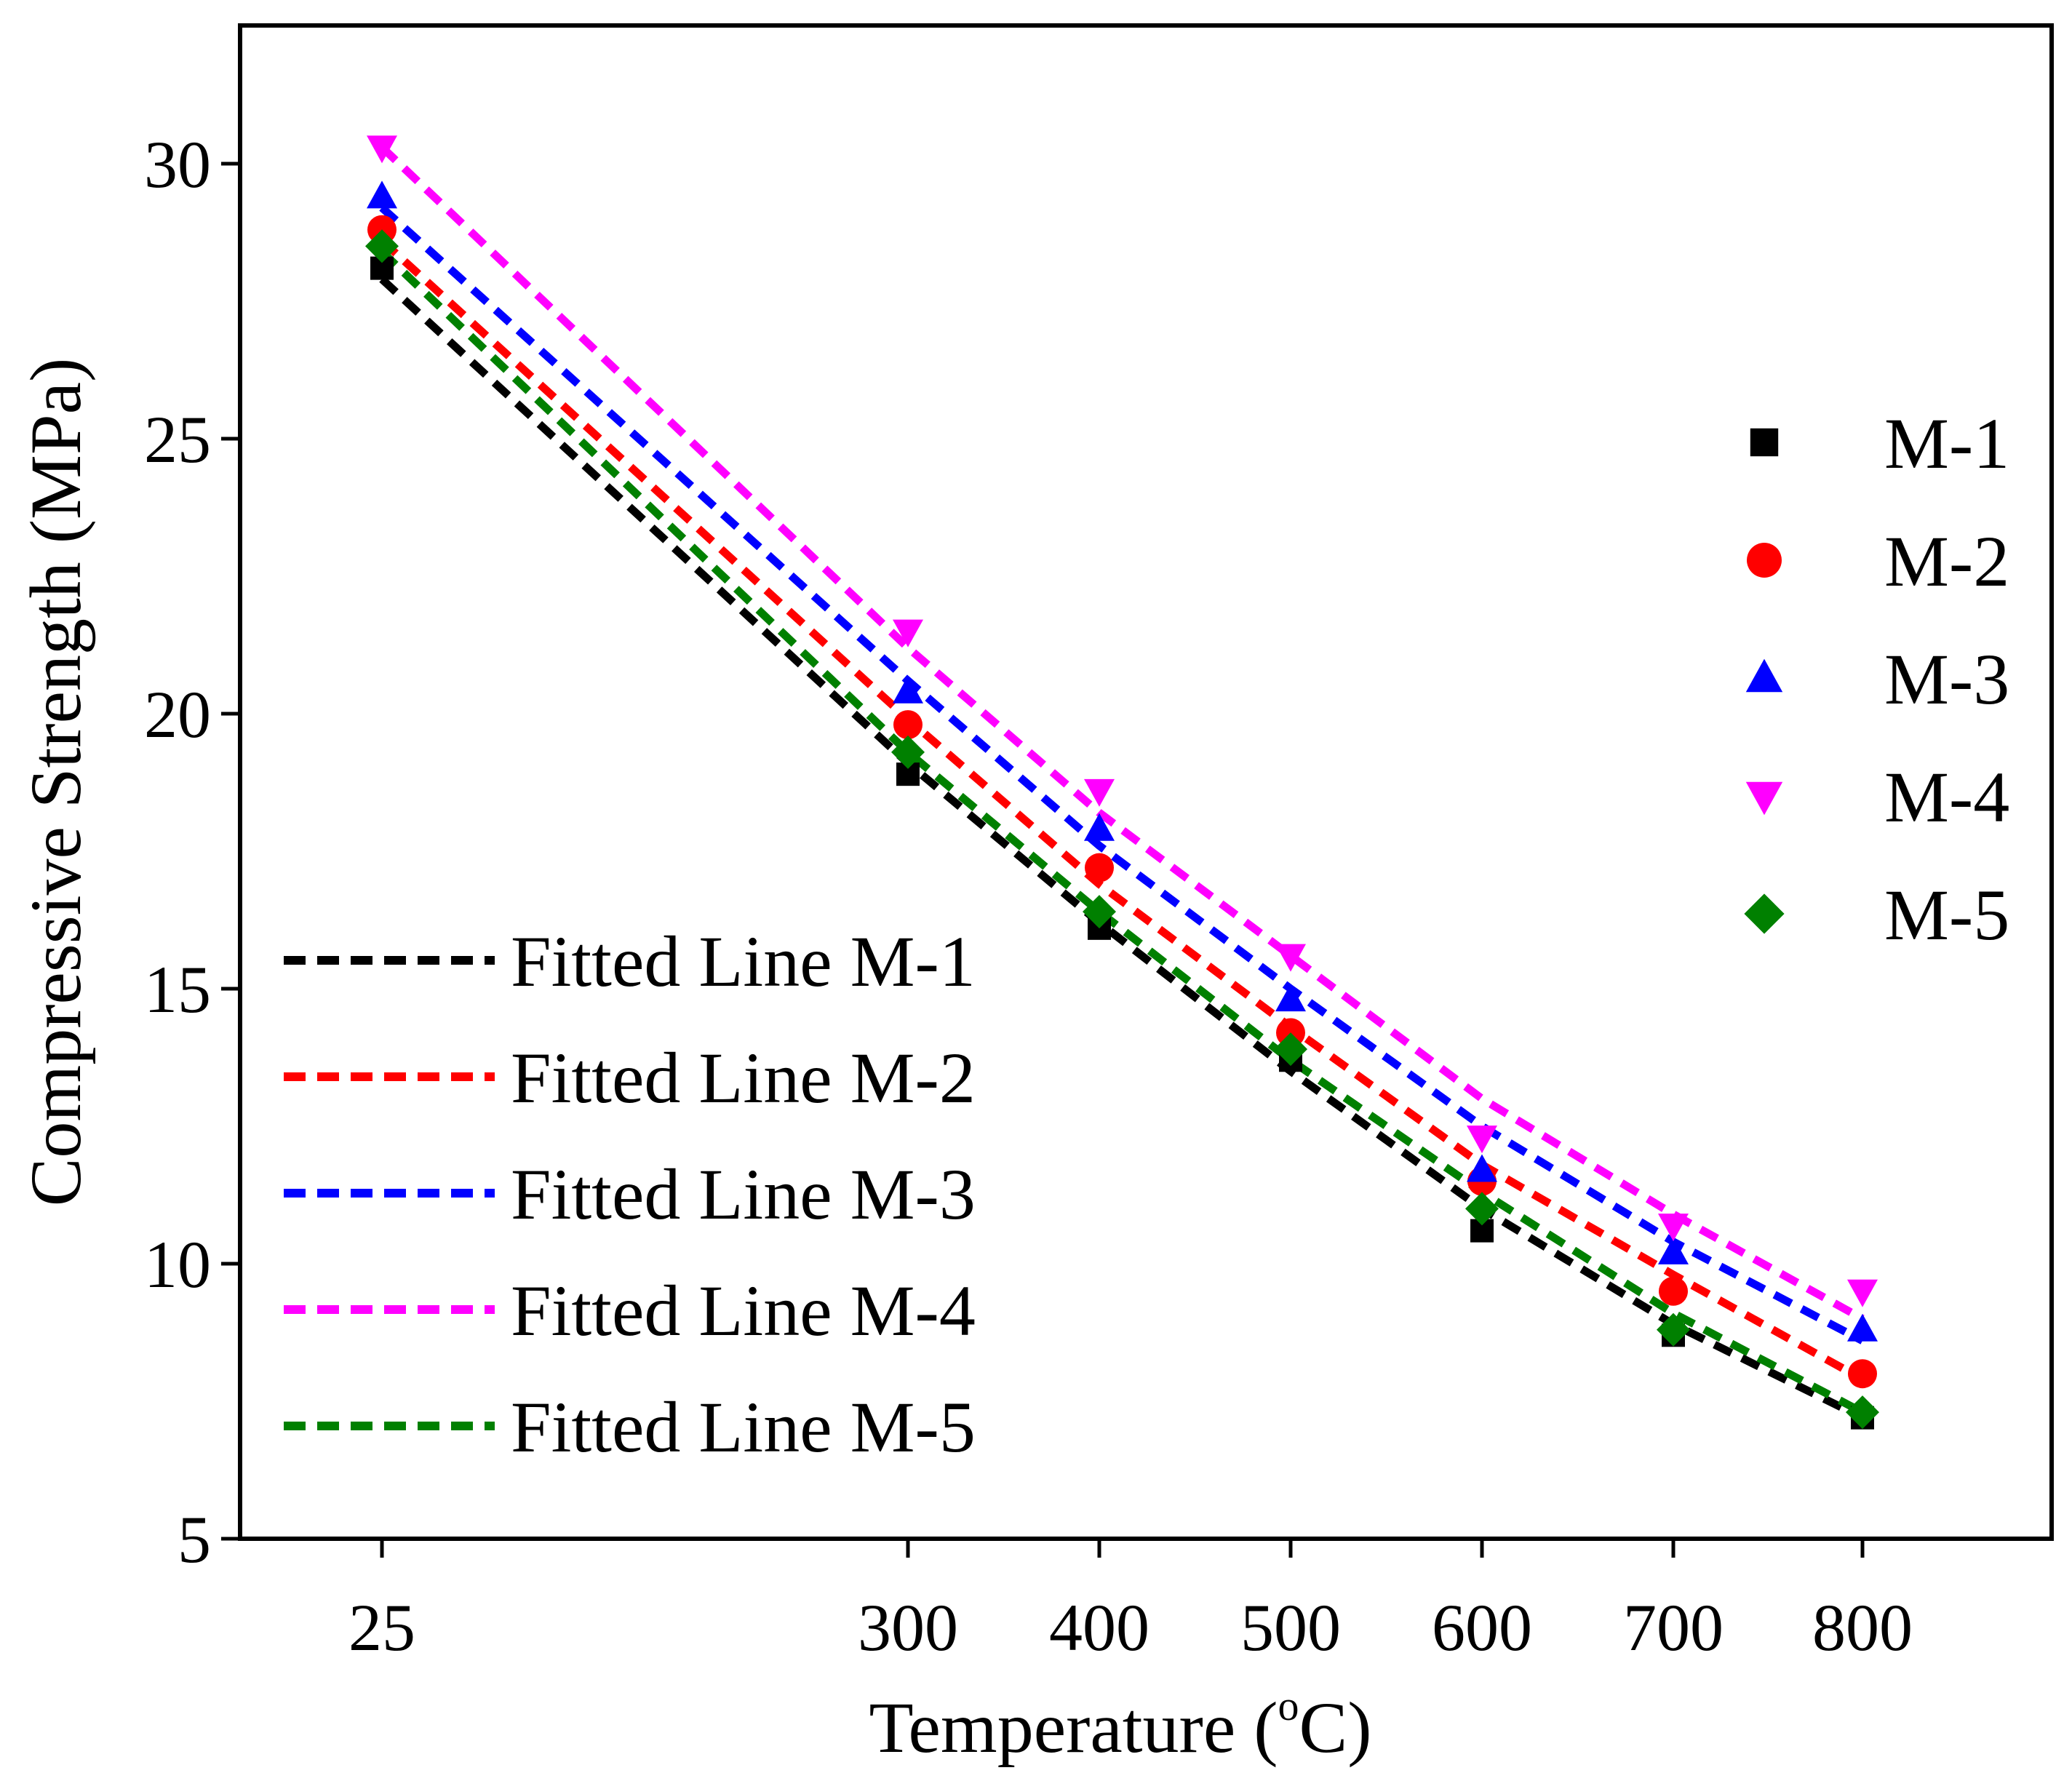  Describe the element at coordinates (908, 1628) in the screenshot. I see `x-tick-label: 300` at that location.